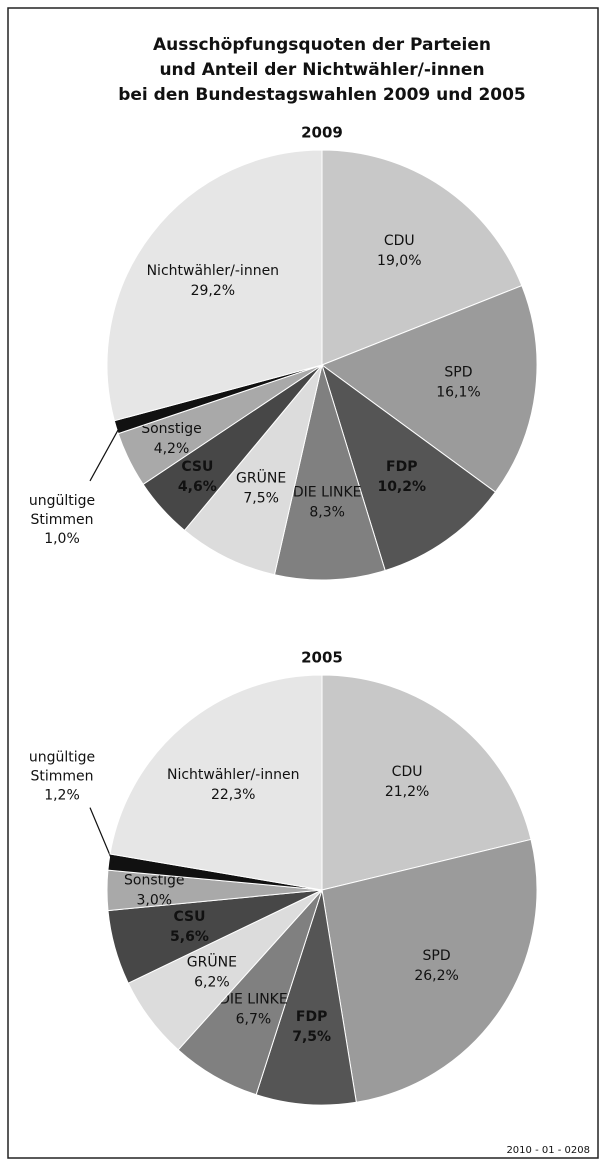 The image size is (606, 1166). What do you see at coordinates (322, 95) in the screenshot?
I see `title-line: bei den Bundestagswahlen 2009 und 2005` at bounding box center [322, 95].